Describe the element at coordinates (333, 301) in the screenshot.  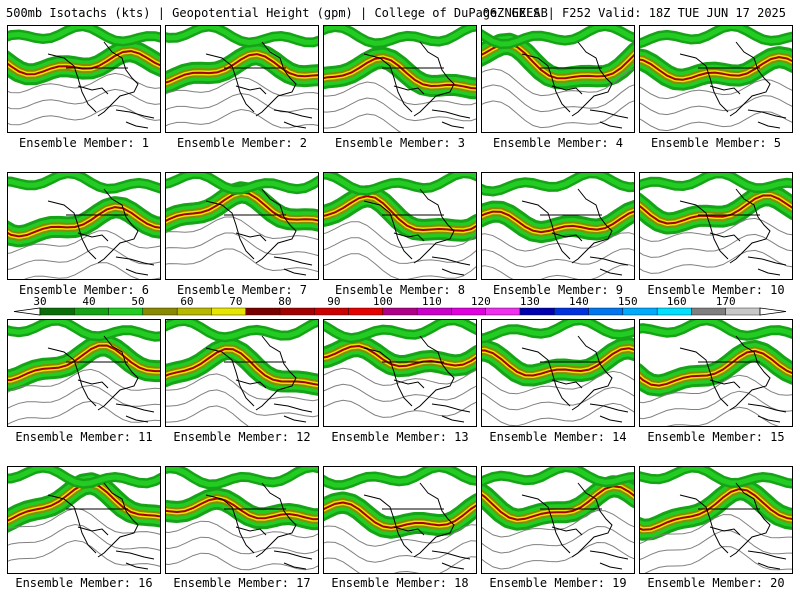
I see `colorbar-tick-label: 90` at that location.